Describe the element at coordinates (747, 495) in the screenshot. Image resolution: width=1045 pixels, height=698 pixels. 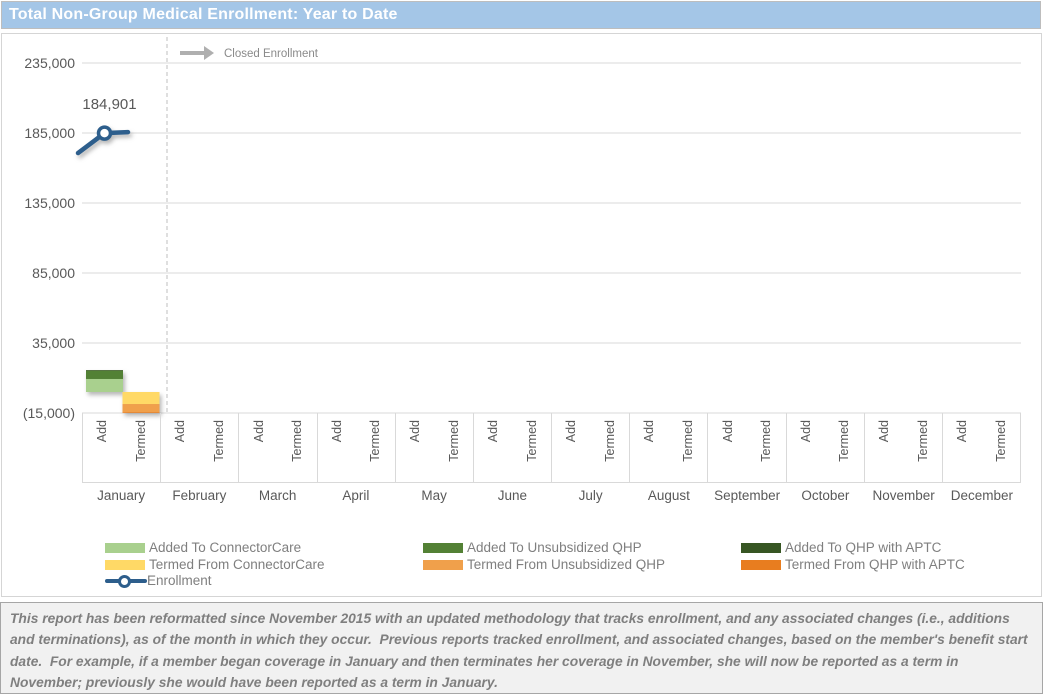
I see `month-label-september: September` at that location.